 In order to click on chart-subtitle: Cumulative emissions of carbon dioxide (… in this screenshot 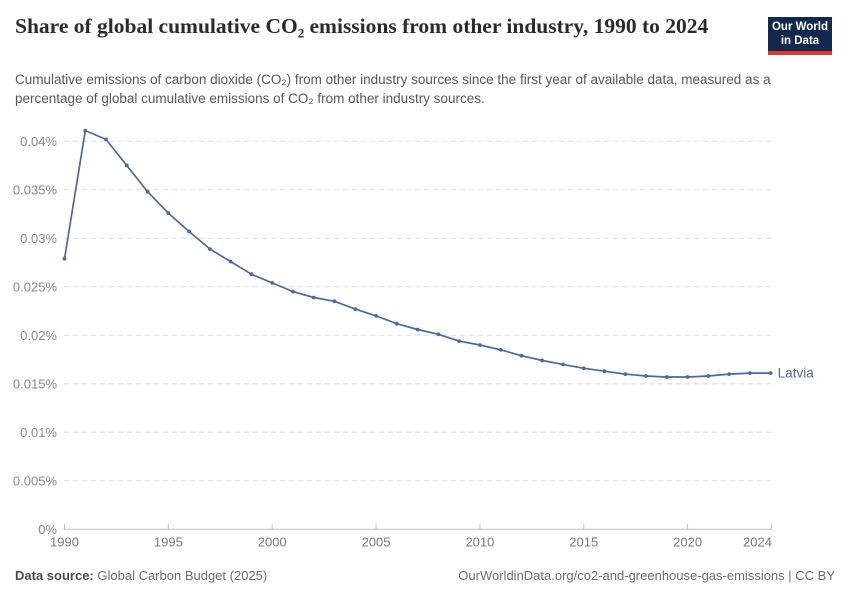, I will do `click(393, 89)`.